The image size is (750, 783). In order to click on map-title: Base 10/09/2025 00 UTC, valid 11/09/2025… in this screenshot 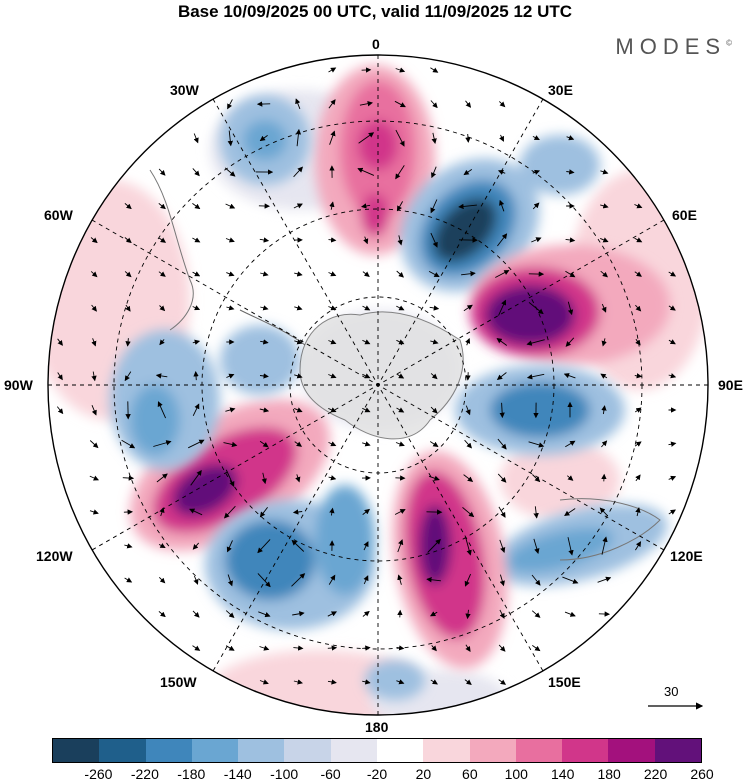, I will do `click(375, 11)`.